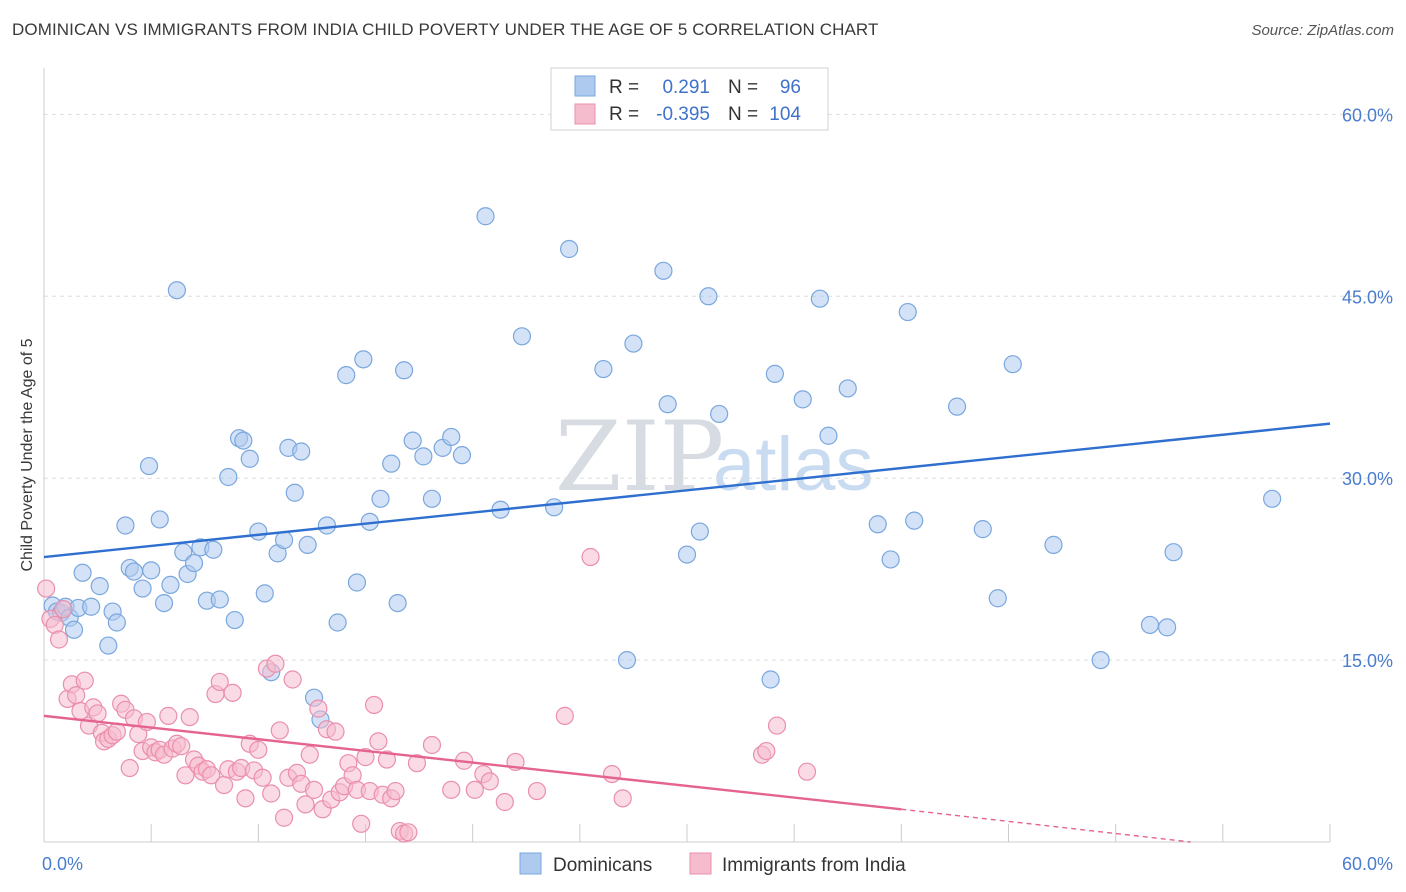 Image resolution: width=1406 pixels, height=892 pixels. Describe the element at coordinates (472, 762) in the screenshot. I see `india-trend-line` at that location.